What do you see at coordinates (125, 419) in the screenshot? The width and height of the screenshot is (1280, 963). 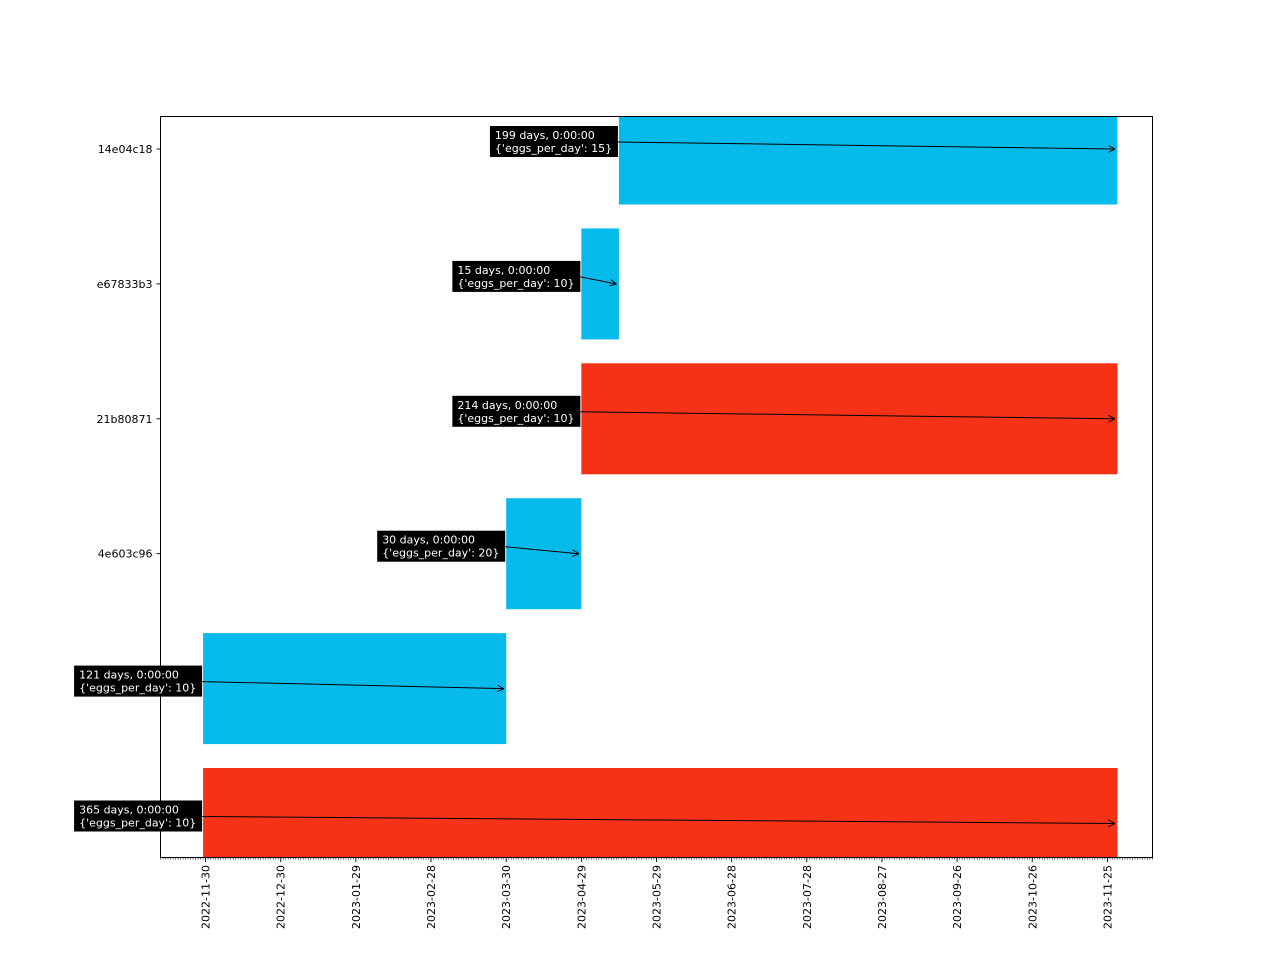 I see `y-tick-label: 21b80871` at bounding box center [125, 419].